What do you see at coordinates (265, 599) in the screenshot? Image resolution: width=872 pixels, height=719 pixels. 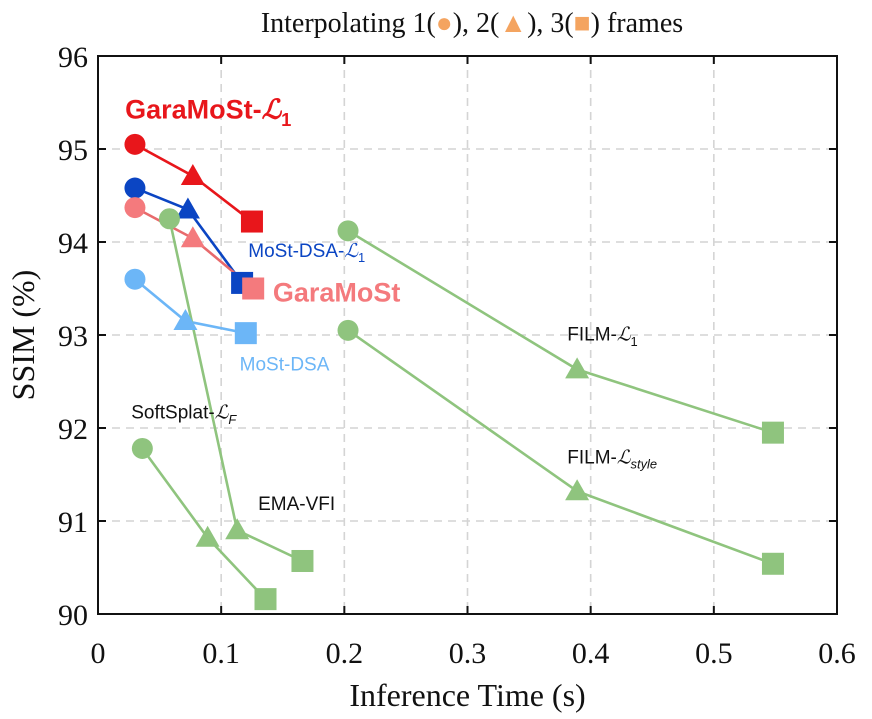 I see `marker-softsplat-lf-square` at bounding box center [265, 599].